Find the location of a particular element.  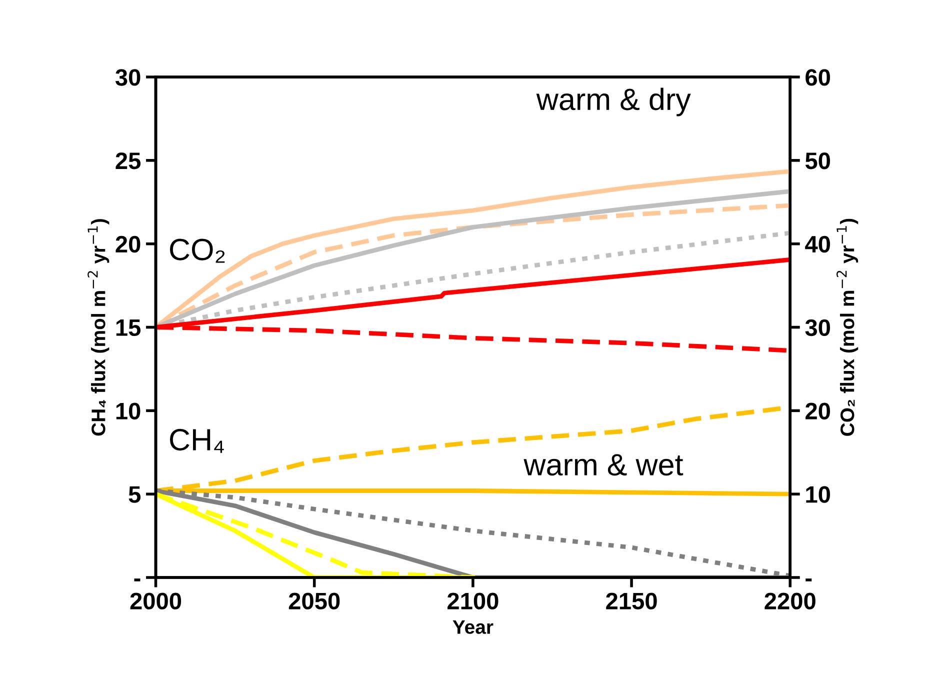

y2-tick-label: - is located at coordinates (809, 580).